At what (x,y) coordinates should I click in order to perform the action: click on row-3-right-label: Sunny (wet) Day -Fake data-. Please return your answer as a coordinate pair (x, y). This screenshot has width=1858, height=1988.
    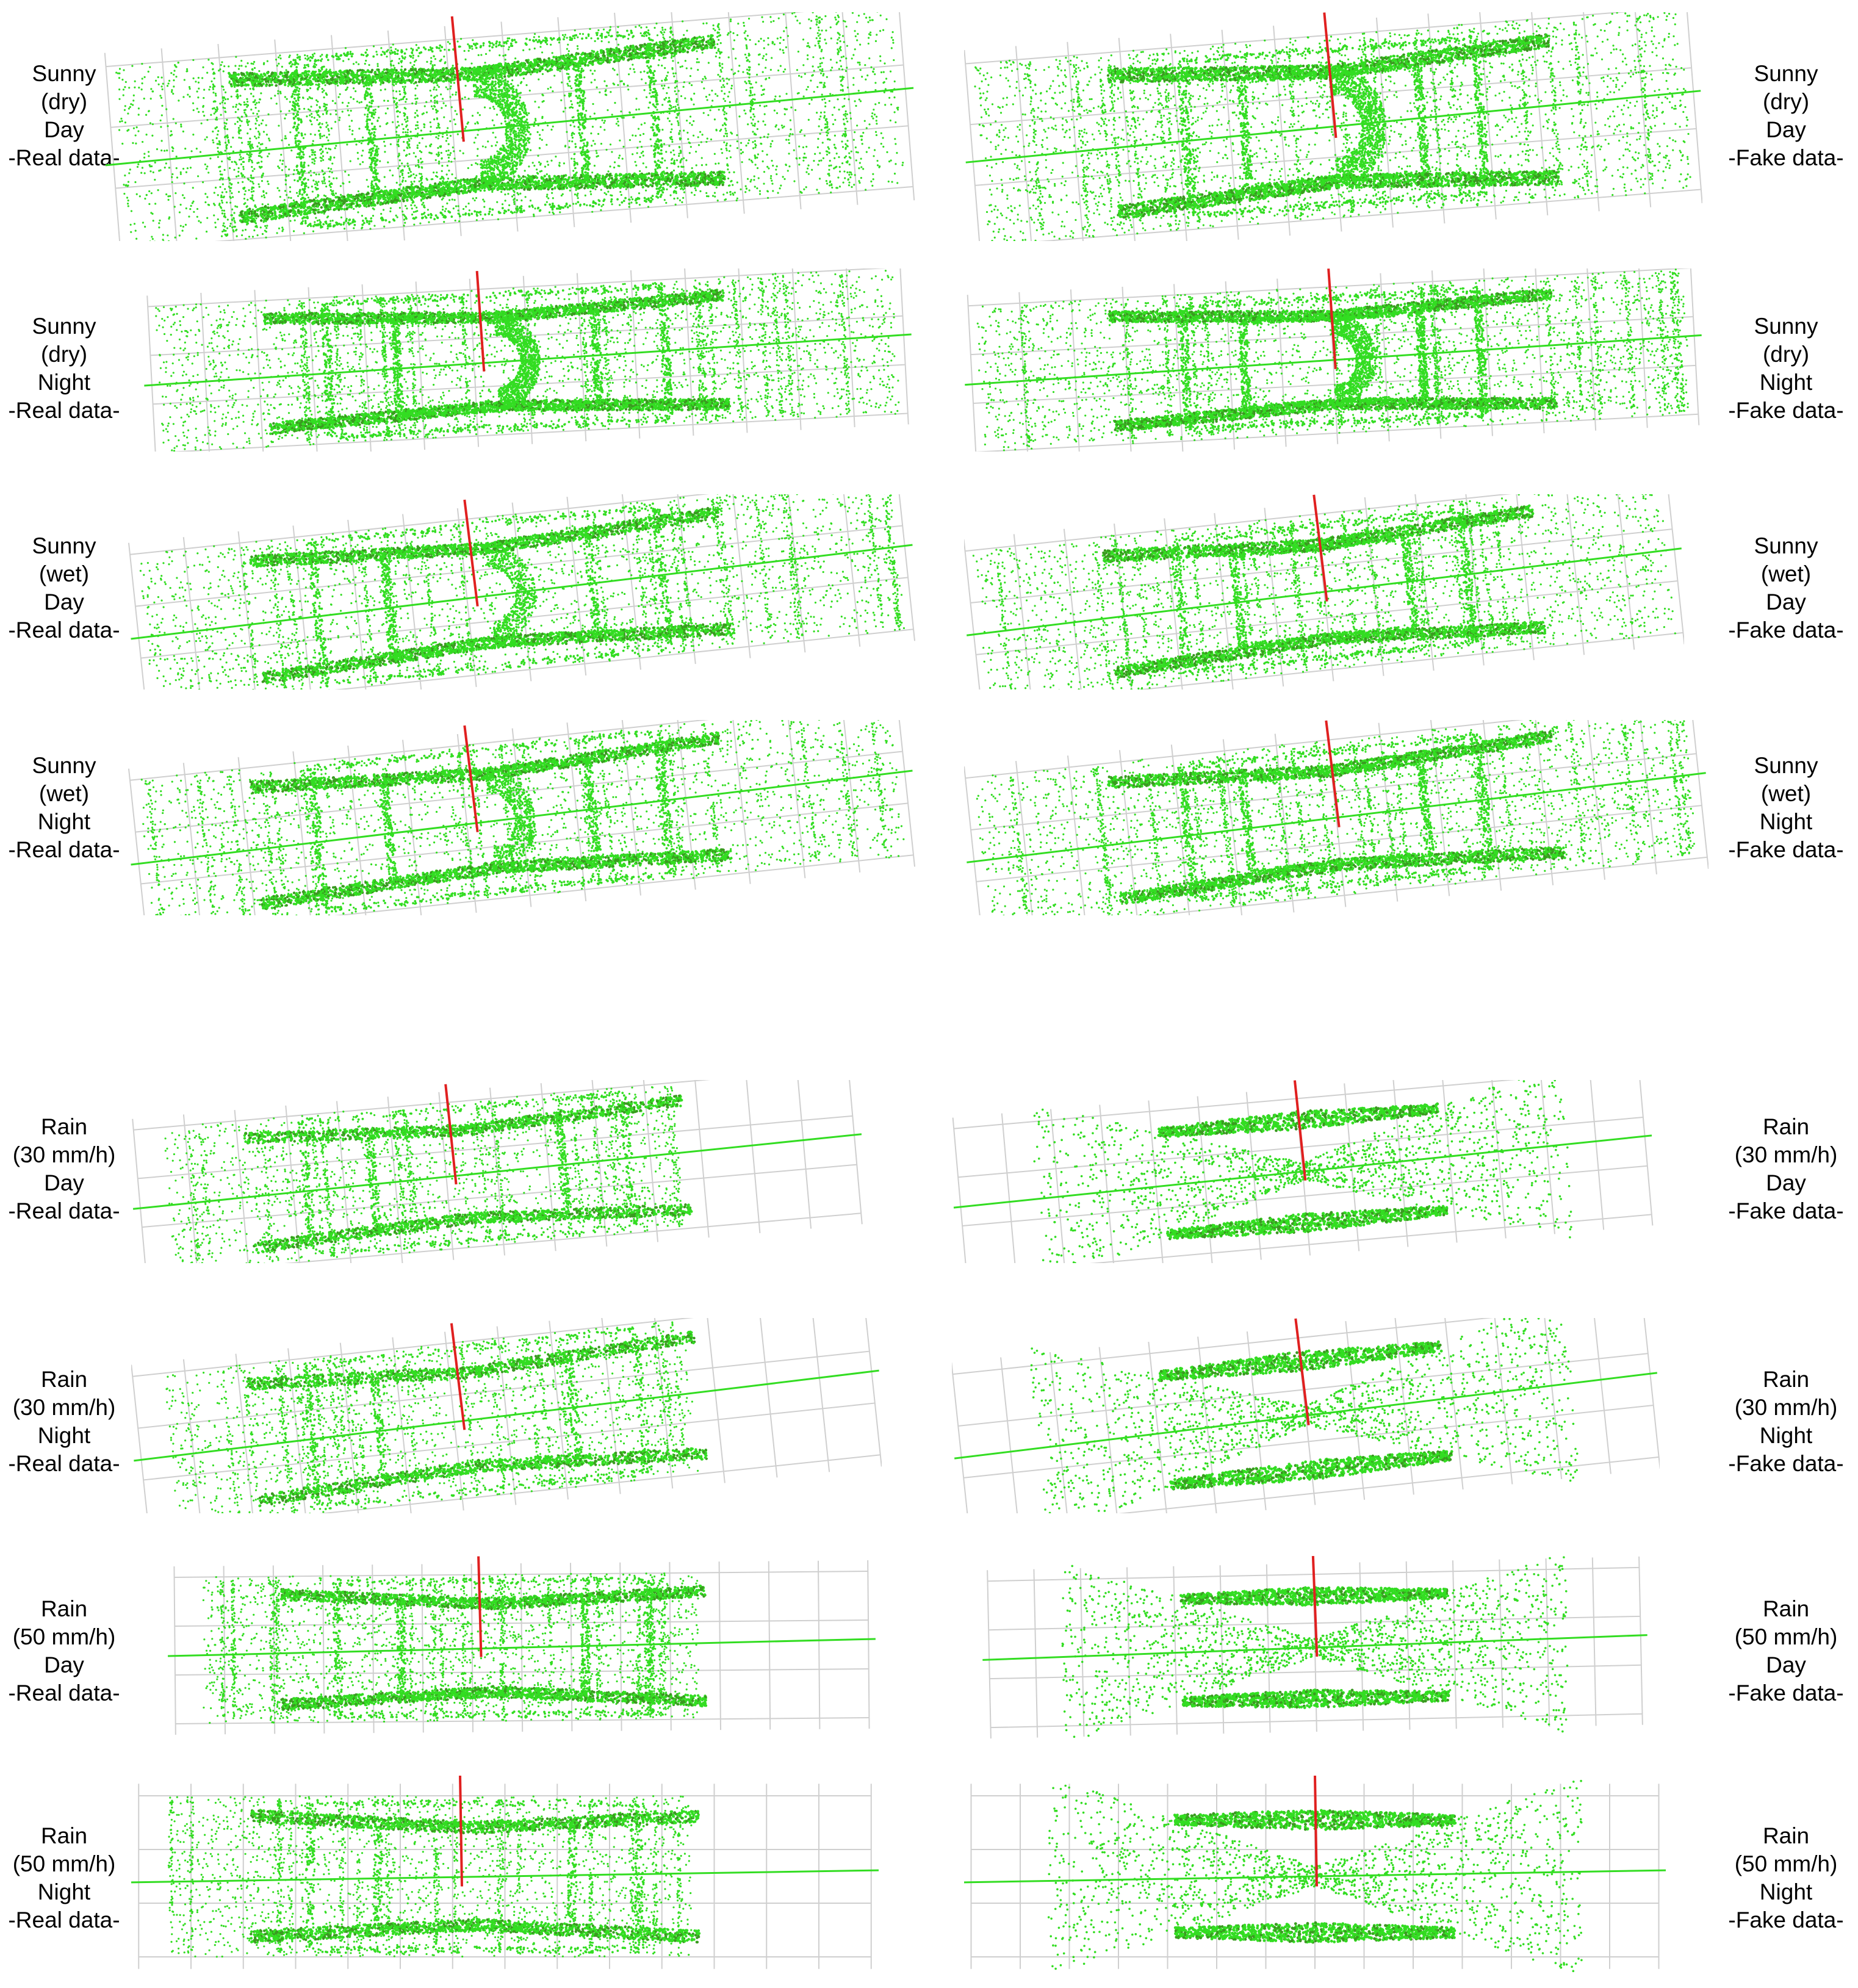
    Looking at the image, I should click on (1786, 588).